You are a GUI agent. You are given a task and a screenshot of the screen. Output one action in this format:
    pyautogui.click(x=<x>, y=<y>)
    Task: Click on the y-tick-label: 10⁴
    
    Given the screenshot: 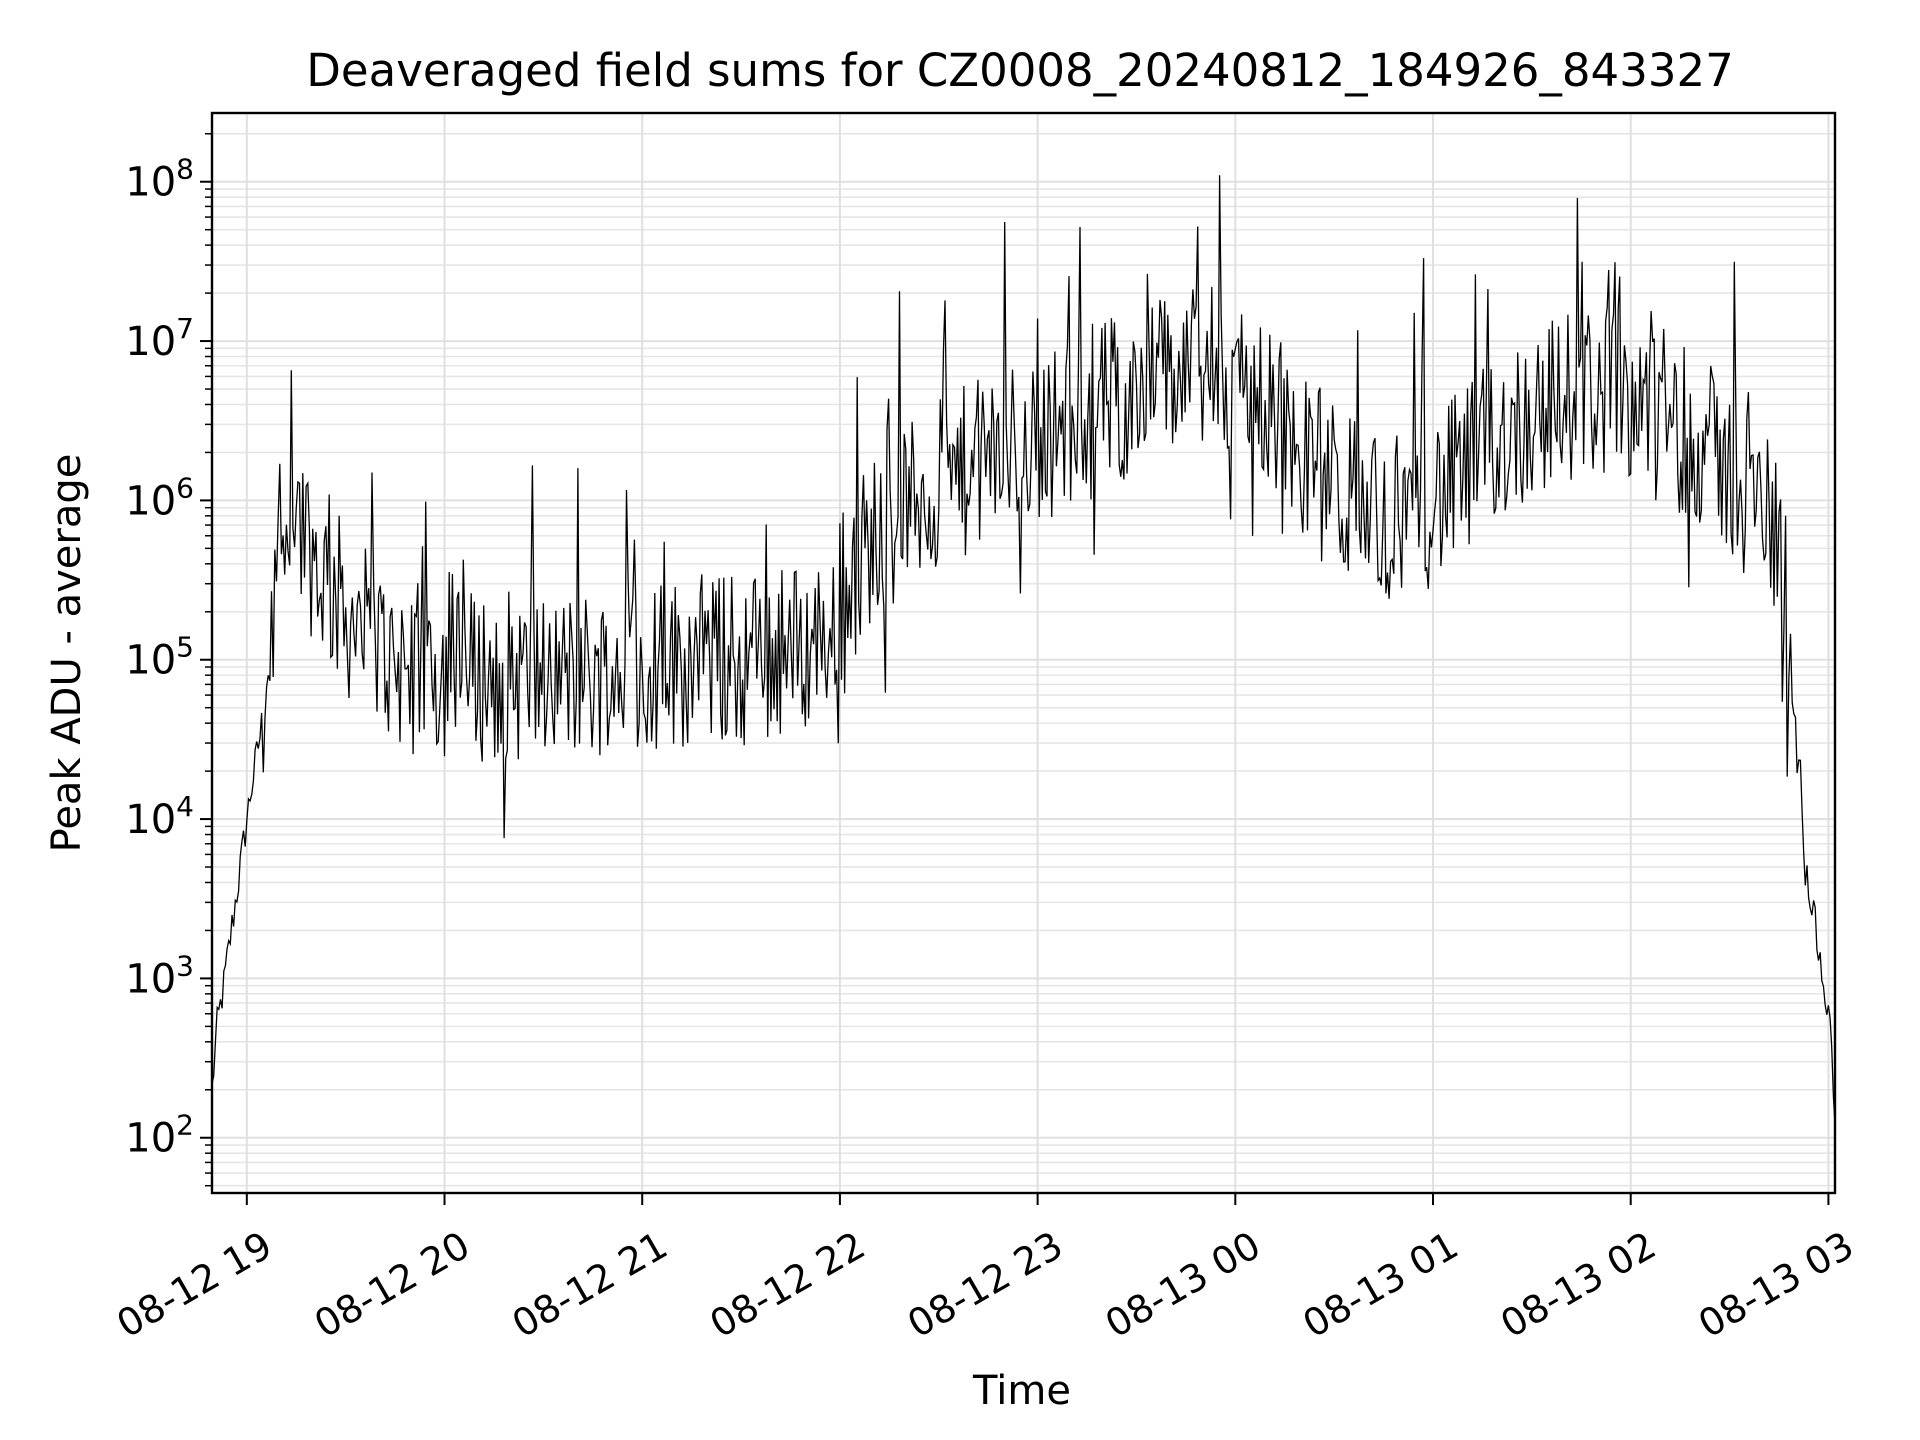 What is the action you would take?
    pyautogui.click(x=159, y=816)
    